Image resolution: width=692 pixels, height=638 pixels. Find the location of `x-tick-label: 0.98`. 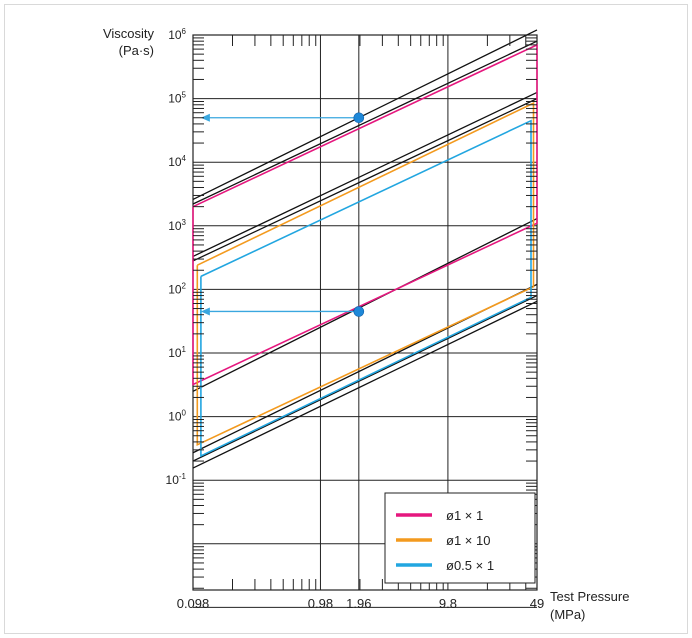

x-tick-label: 0.98 is located at coordinates (320, 603).